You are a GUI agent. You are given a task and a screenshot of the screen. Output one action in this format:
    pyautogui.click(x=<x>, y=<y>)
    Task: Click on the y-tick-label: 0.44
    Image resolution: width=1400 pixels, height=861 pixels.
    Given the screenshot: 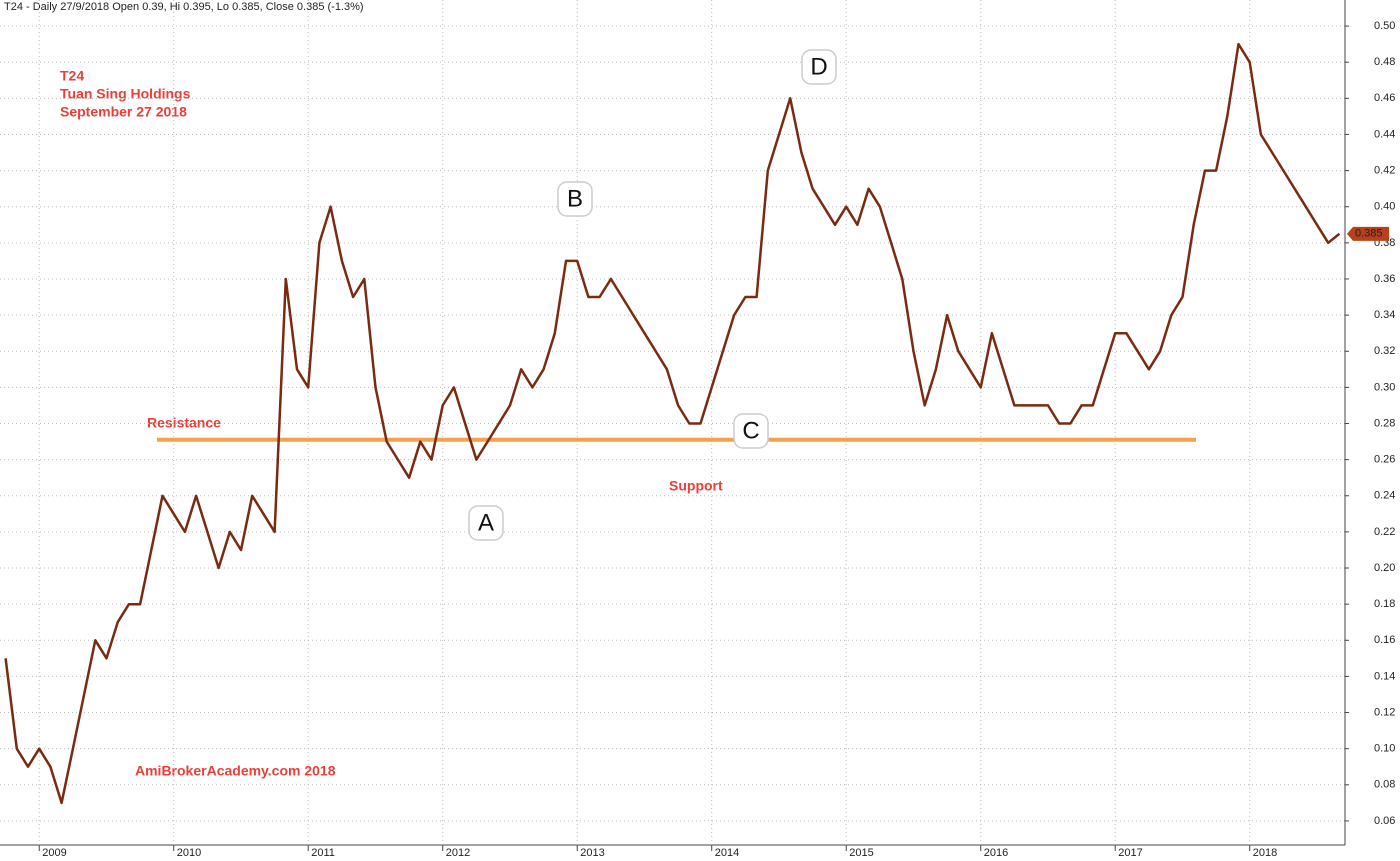 What is the action you would take?
    pyautogui.click(x=1384, y=134)
    